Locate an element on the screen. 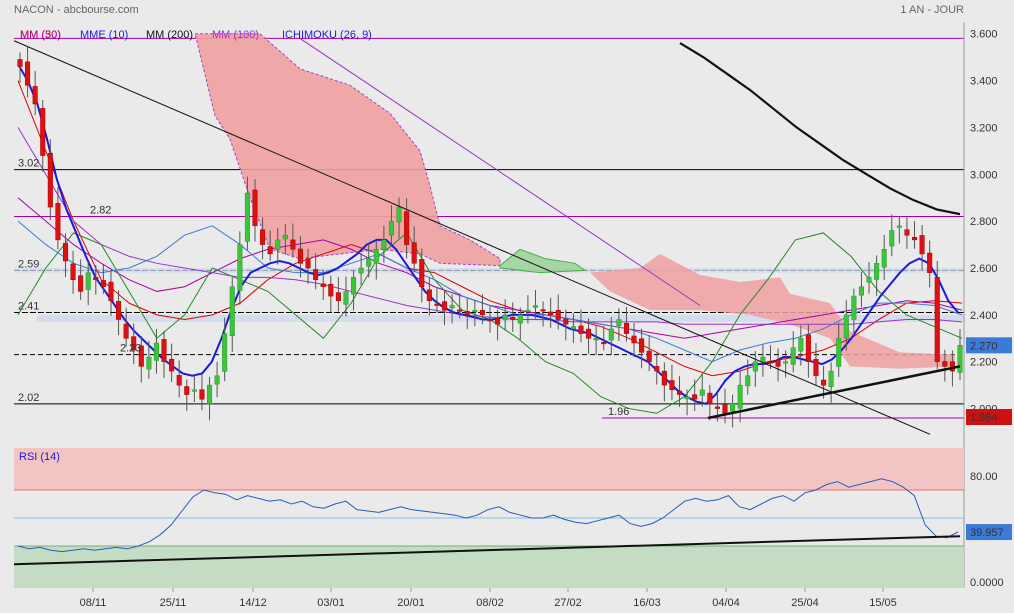 Image resolution: width=1014 pixels, height=613 pixels. level-label-3.02: 3.02 is located at coordinates (28, 164).